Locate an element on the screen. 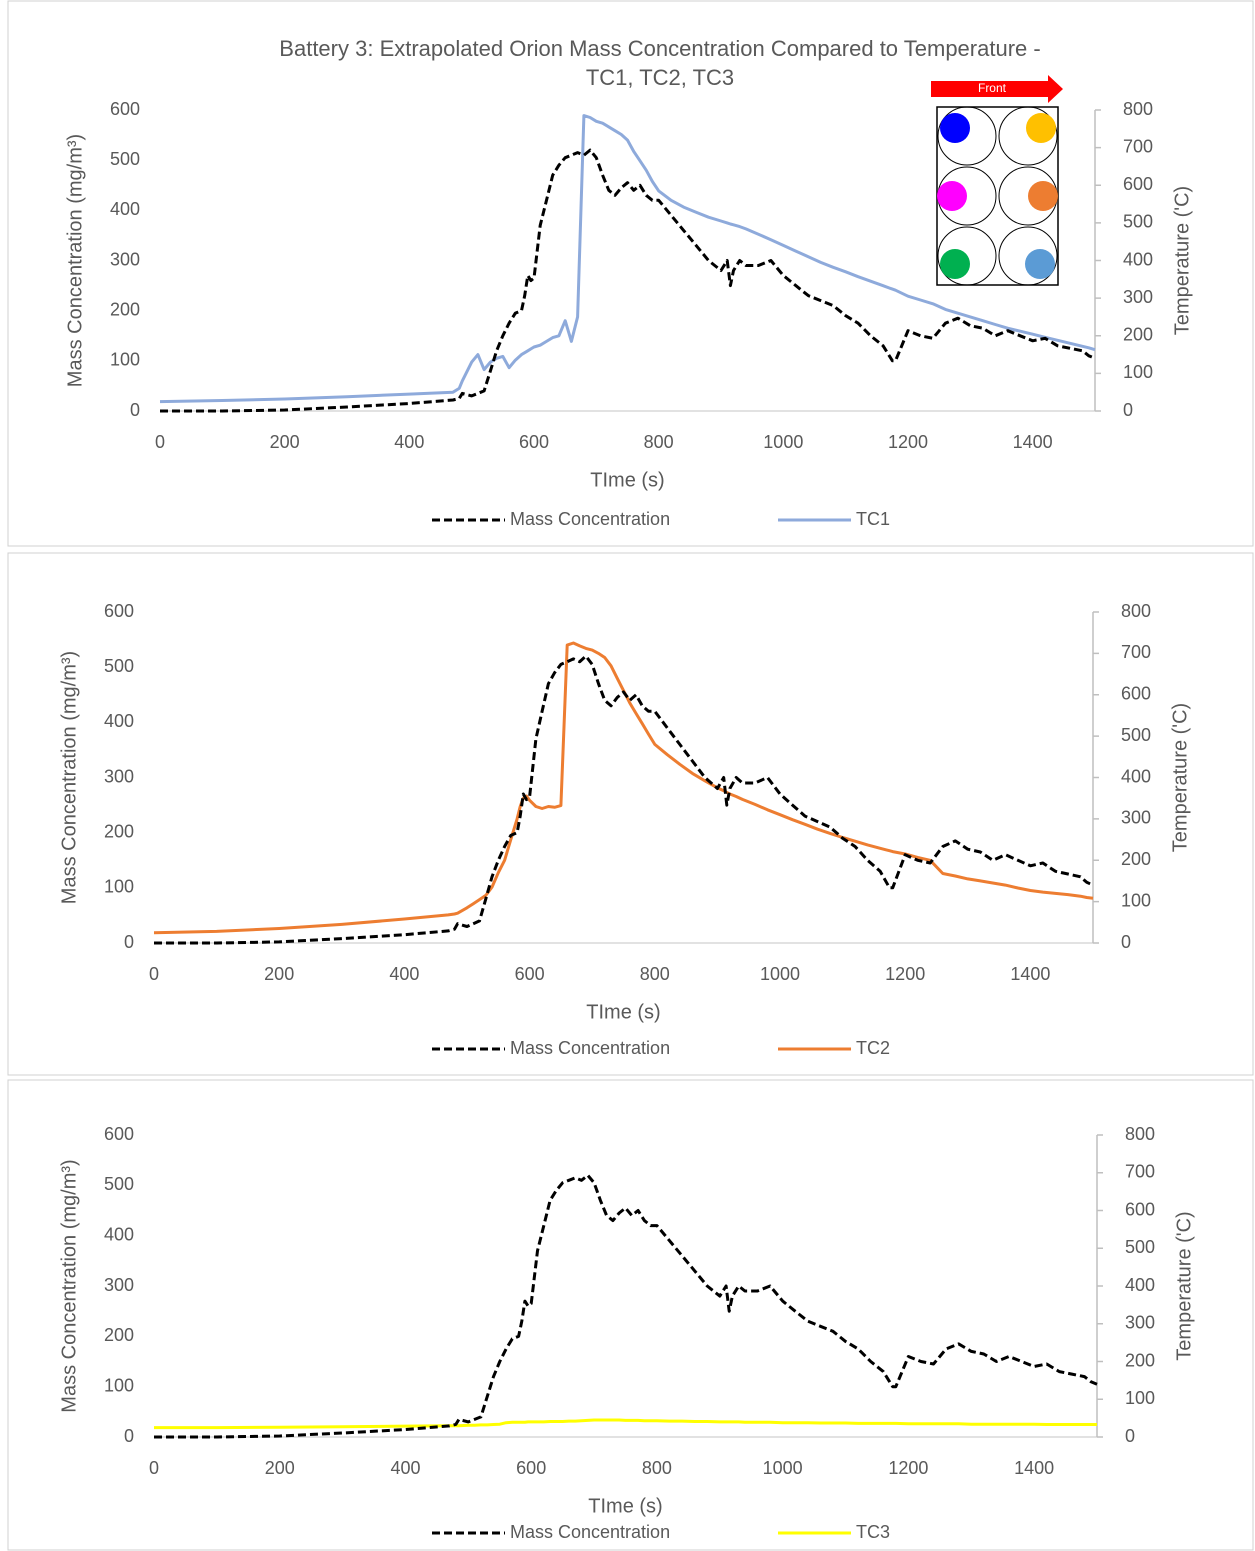 Image resolution: width=1255 pixels, height=1551 pixels. front-arrow is located at coordinates (997, 89).